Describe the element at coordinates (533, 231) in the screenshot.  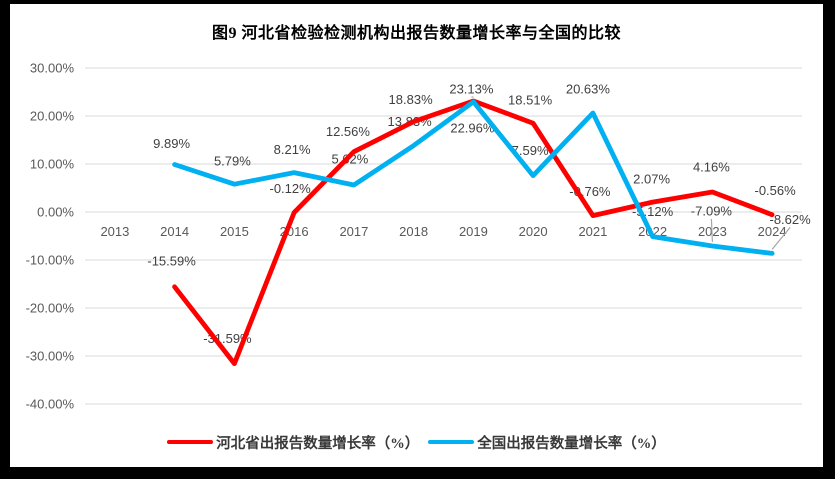
I see `x-axis-year-label: 2020` at that location.